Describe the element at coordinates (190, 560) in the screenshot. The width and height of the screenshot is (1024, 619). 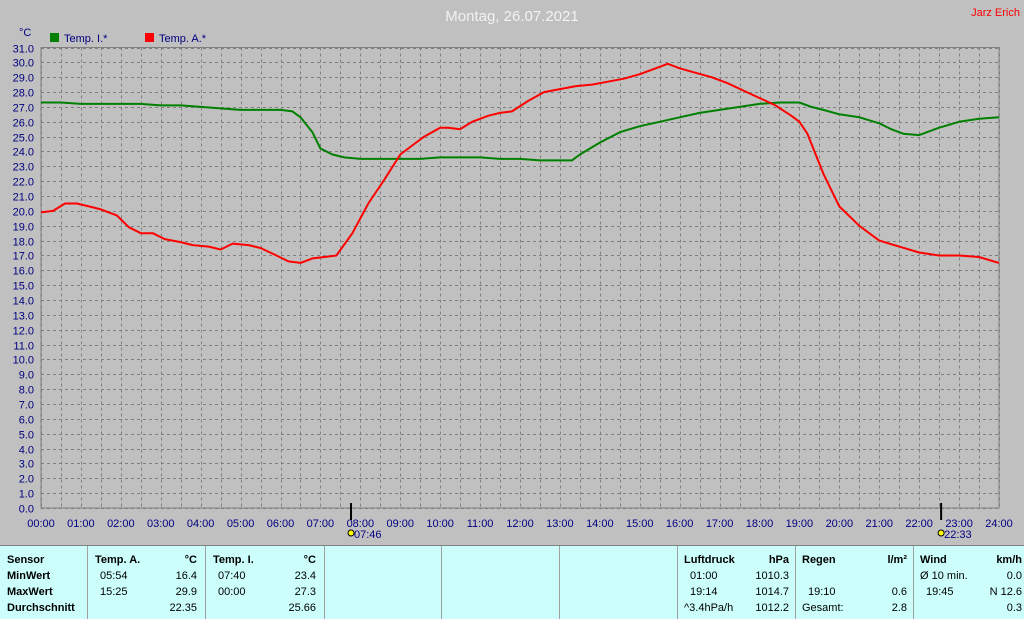
I see `temp-a-unit: °C` at that location.